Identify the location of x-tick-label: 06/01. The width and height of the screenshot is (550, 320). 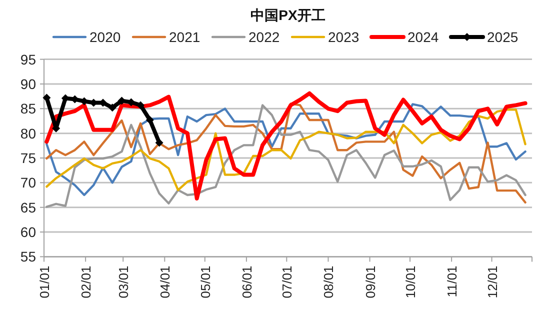
(246, 282).